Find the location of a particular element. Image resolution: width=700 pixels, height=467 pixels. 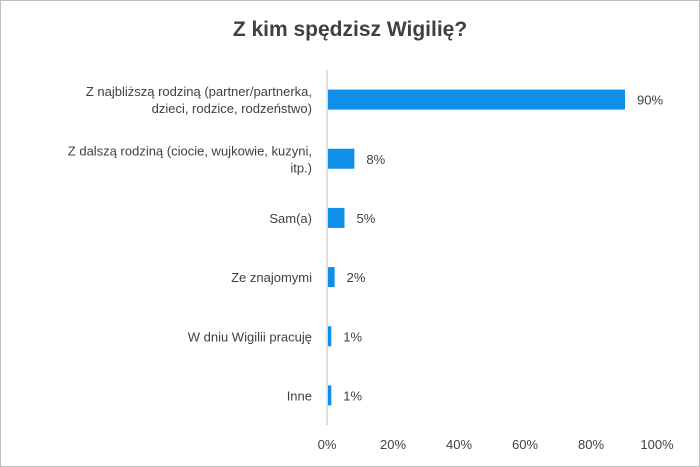

data-label-1: 8% is located at coordinates (375, 159).